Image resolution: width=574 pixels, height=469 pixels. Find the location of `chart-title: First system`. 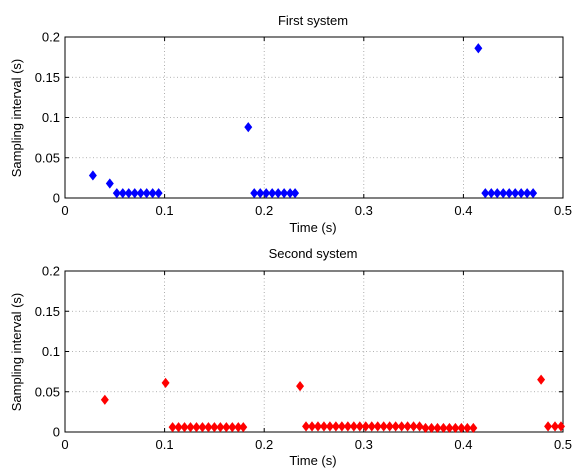

chart-title: First system is located at coordinates (313, 20).